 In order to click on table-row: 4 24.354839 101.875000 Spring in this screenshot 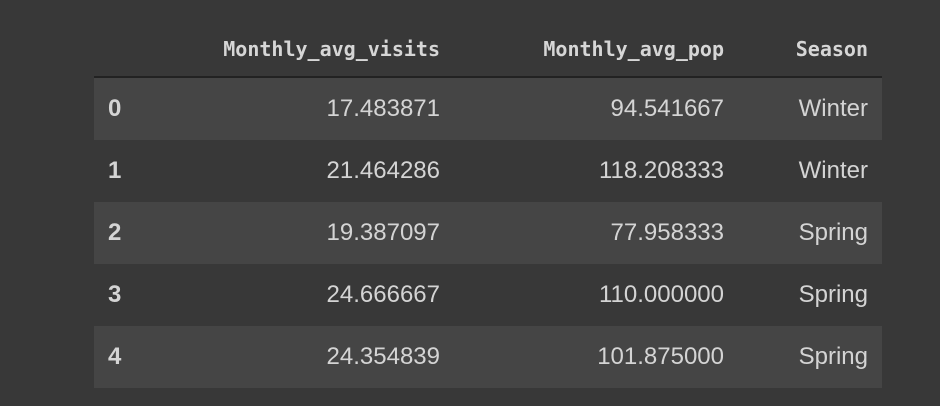, I will do `click(488, 357)`.